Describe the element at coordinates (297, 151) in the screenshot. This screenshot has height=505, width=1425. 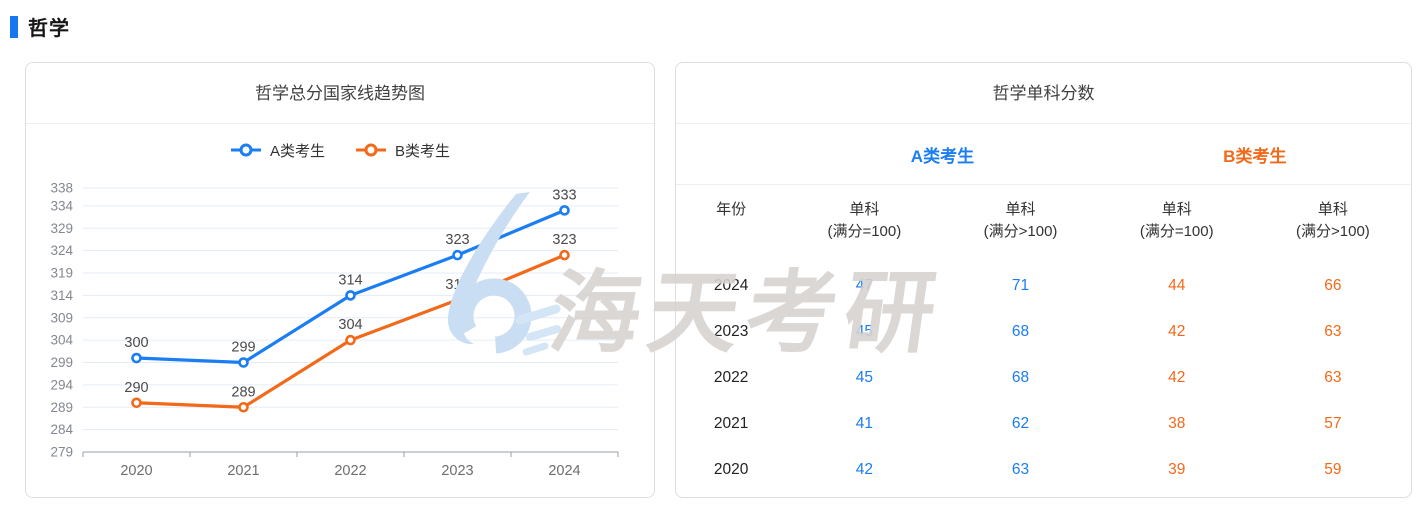
I see `legend-label: A类考生` at that location.